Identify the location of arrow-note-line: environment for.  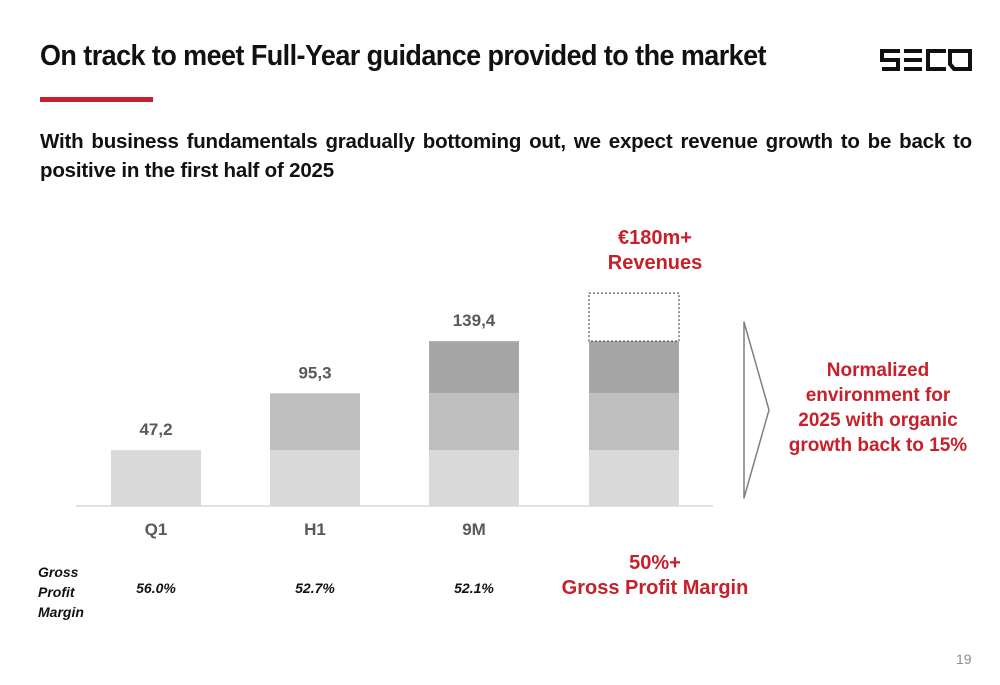
(878, 395).